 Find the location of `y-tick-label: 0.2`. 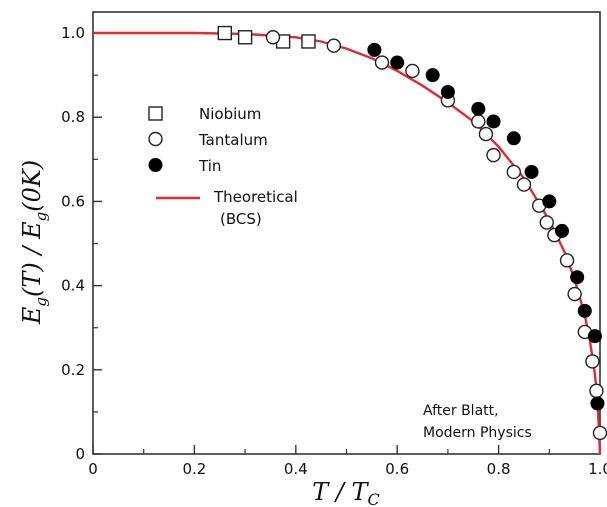

y-tick-label: 0.2 is located at coordinates (73, 370).